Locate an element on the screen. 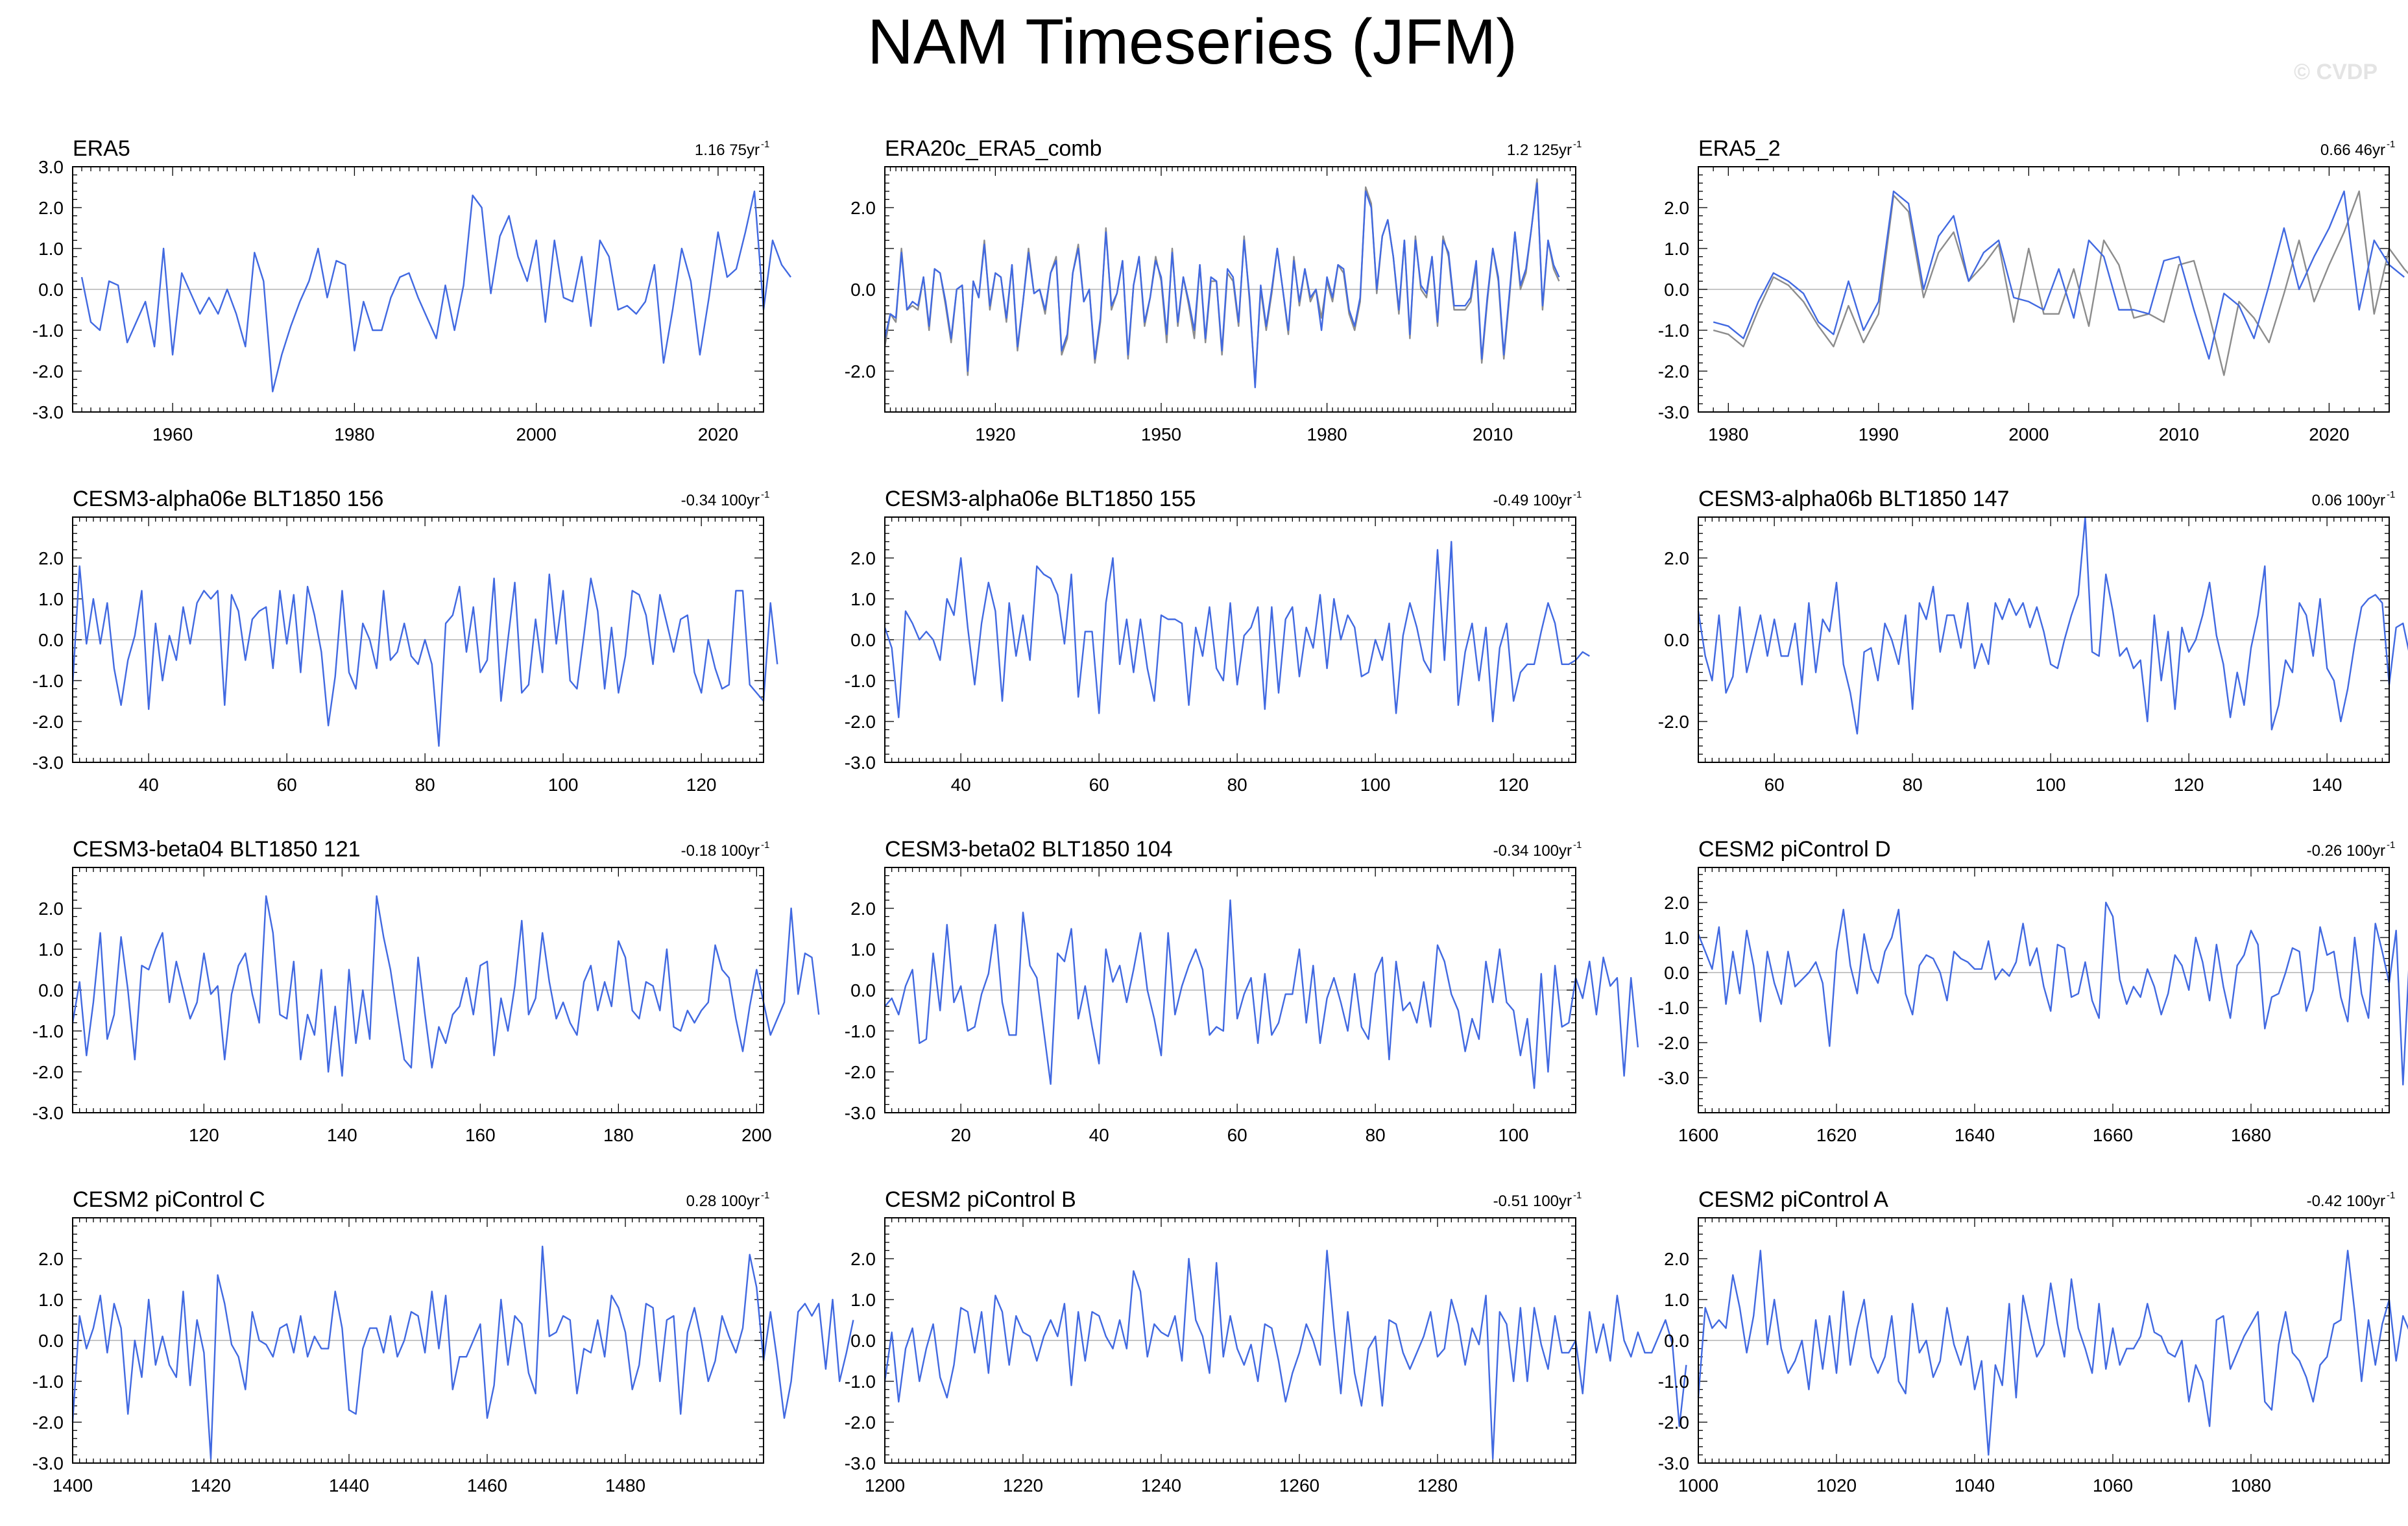  panel-title: CESM2 piControl D is located at coordinates (1795, 850).